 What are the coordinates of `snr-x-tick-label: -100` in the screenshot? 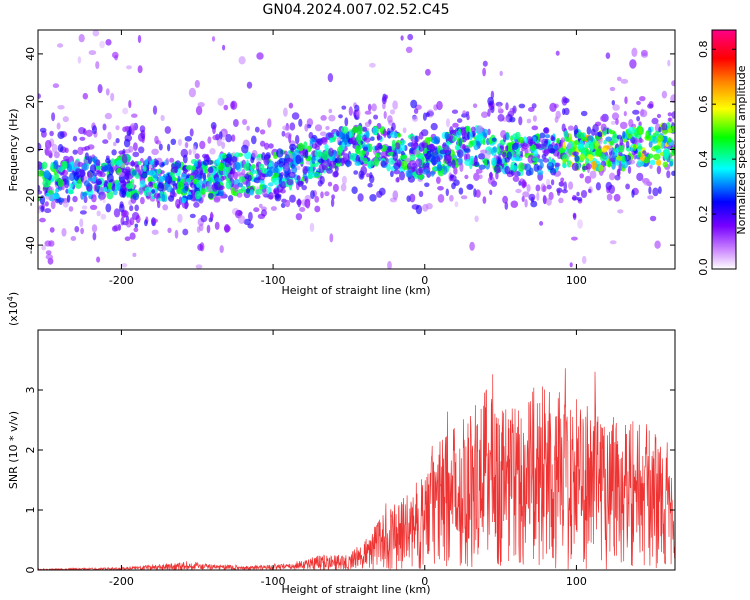 It's located at (273, 581).